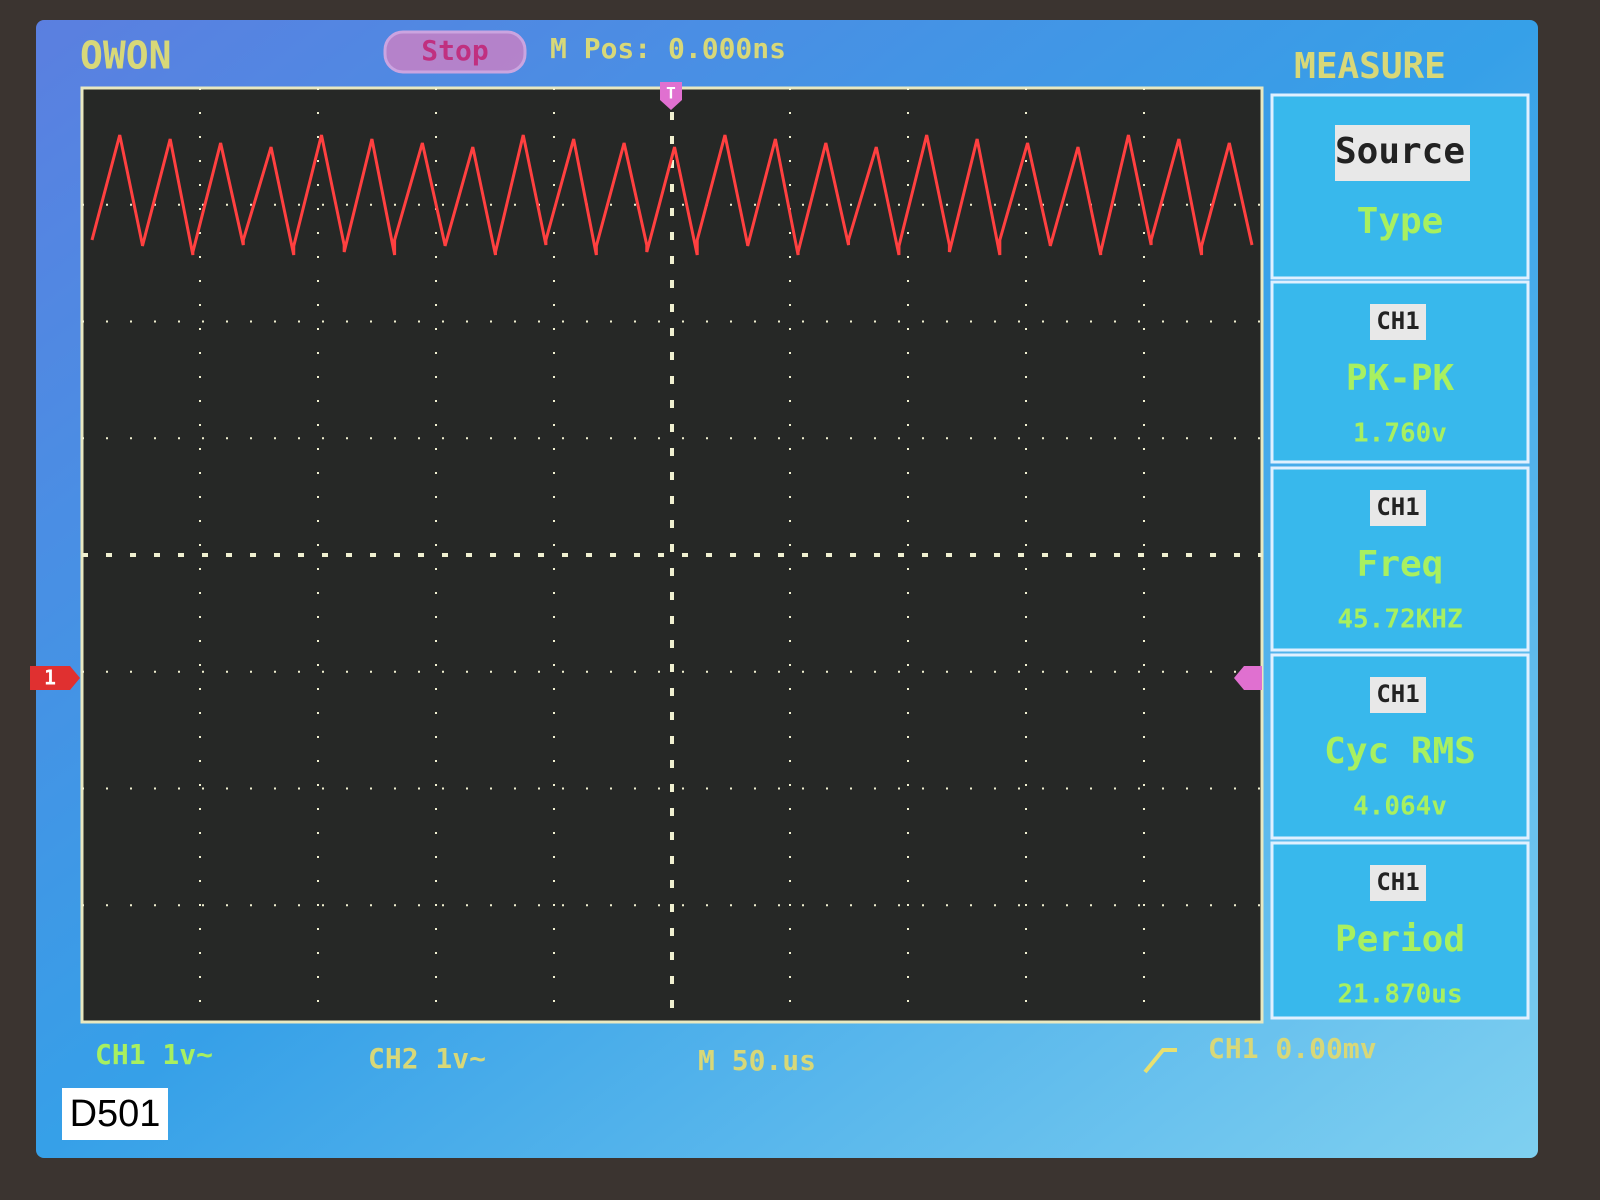  Describe the element at coordinates (668, 48) in the screenshot. I see `position: M Pos: 0.000ns` at that location.